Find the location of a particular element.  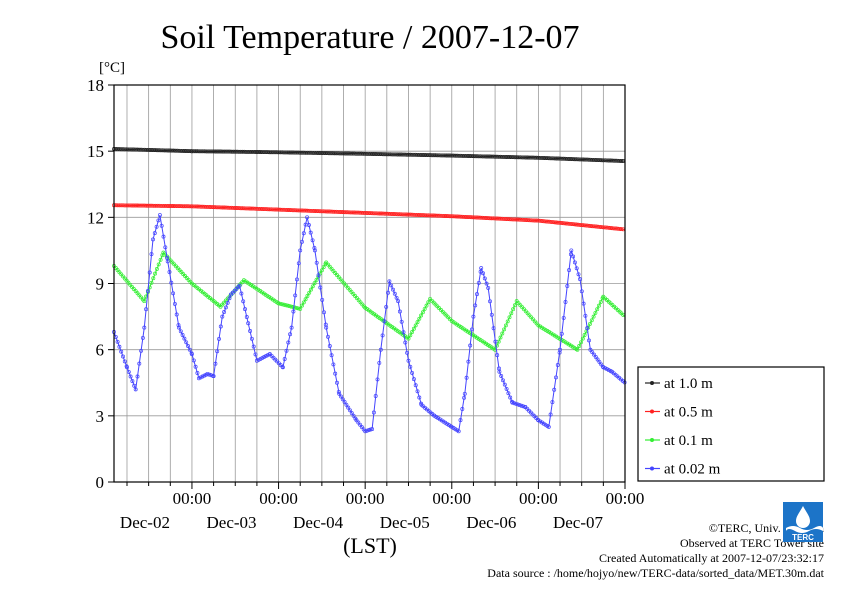

legend-label: at 0.02 m is located at coordinates (692, 470).